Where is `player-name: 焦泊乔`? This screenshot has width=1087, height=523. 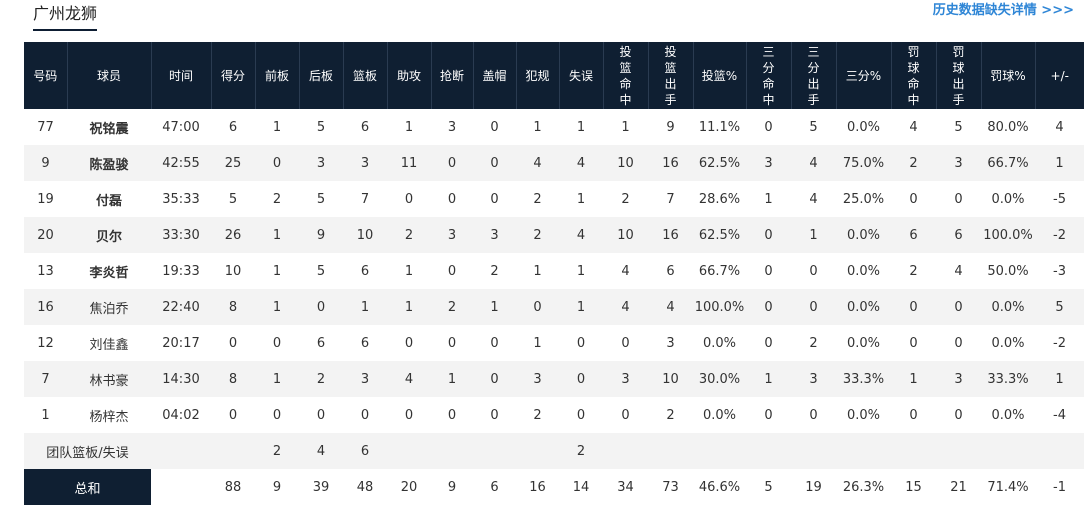
player-name: 焦泊乔 is located at coordinates (109, 307).